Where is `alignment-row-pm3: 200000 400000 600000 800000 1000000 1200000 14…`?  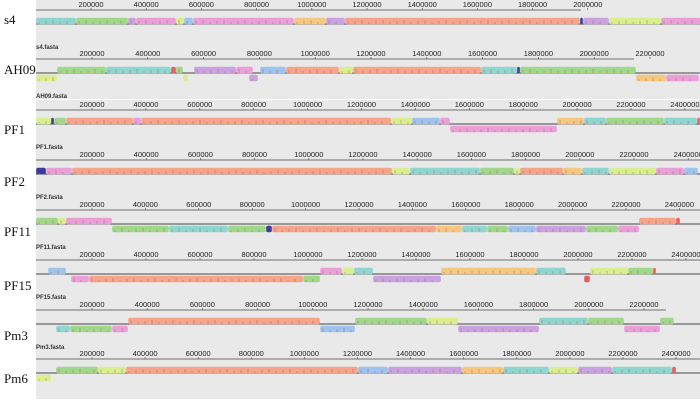 alignment-row-pm3: 200000 400000 600000 800000 1000000 1200000 14… is located at coordinates (368, 325).